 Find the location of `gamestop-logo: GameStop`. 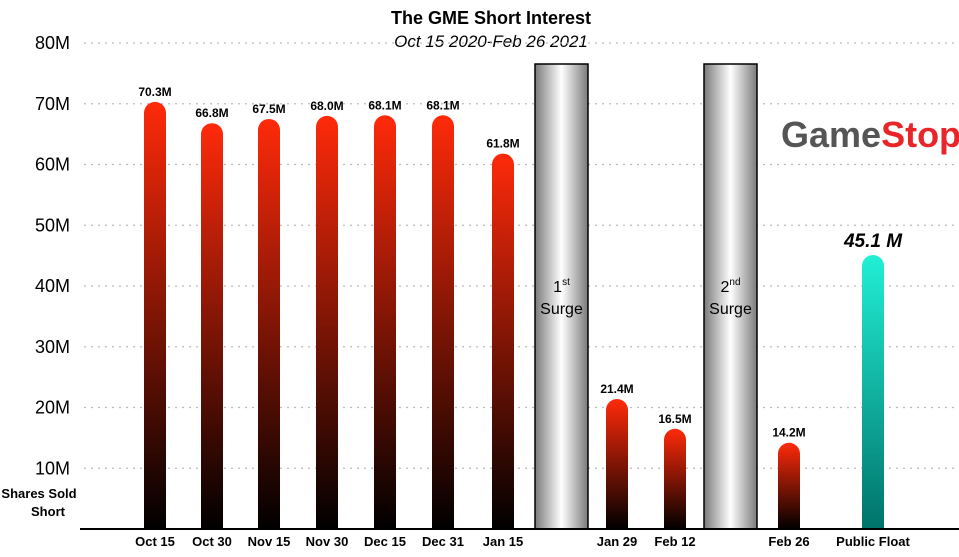

gamestop-logo: GameStop is located at coordinates (870, 134).